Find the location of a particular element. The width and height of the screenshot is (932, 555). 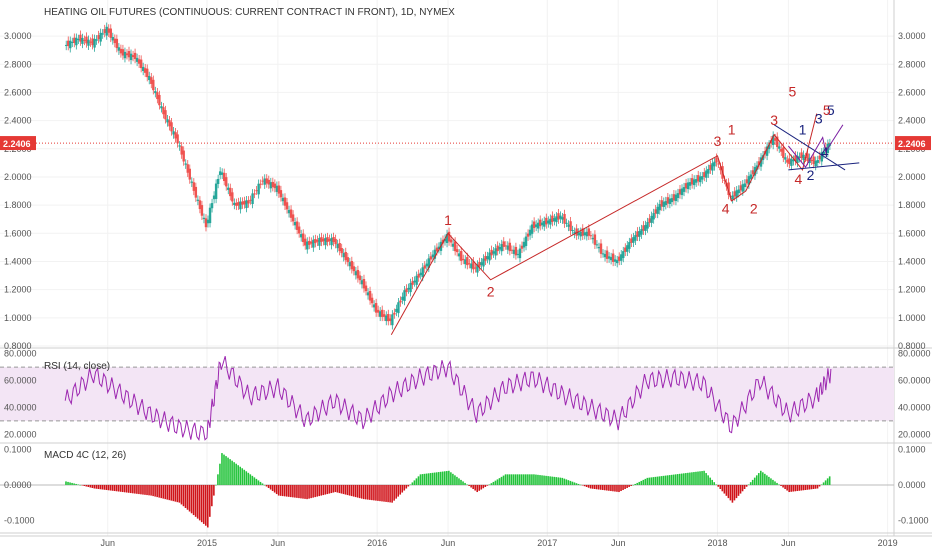

price-tick-left: 1.0000 is located at coordinates (18, 318).